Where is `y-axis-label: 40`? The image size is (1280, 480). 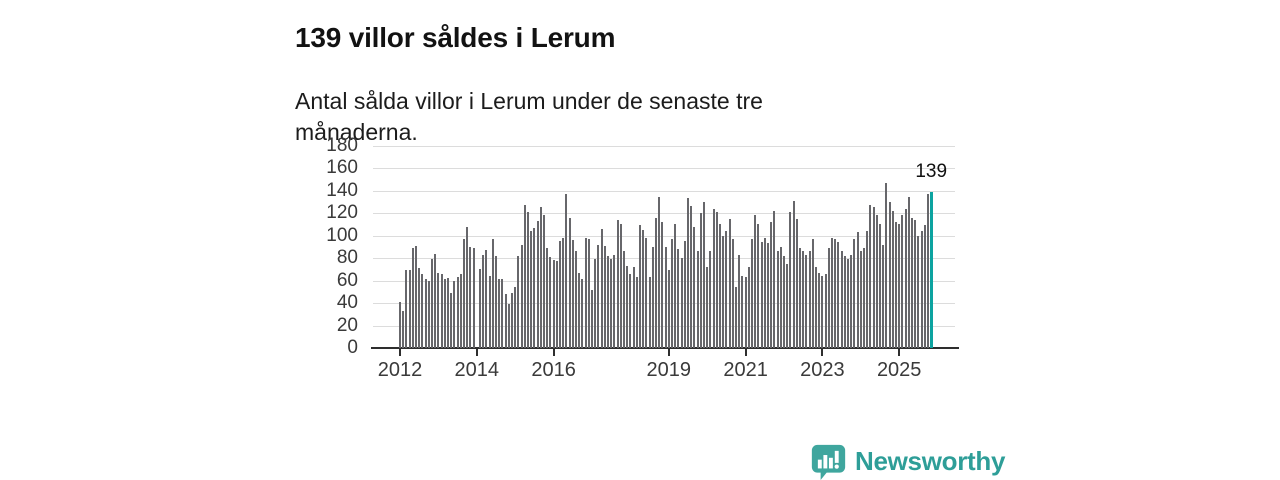 y-axis-label: 40 is located at coordinates (347, 302).